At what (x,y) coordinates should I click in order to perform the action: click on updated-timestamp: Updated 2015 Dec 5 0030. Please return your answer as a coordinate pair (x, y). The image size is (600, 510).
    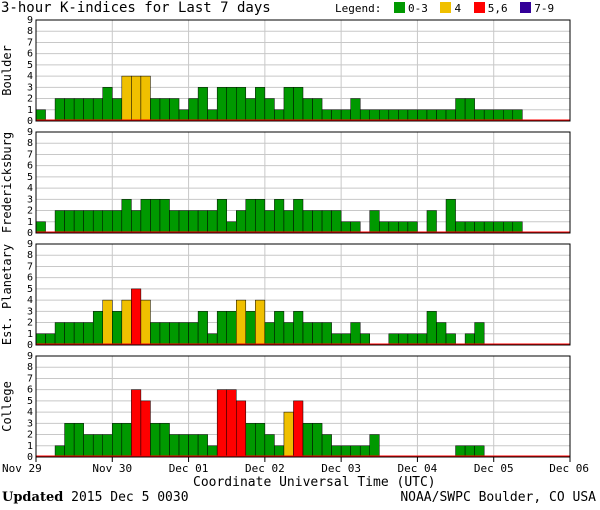
    Looking at the image, I should click on (95, 497).